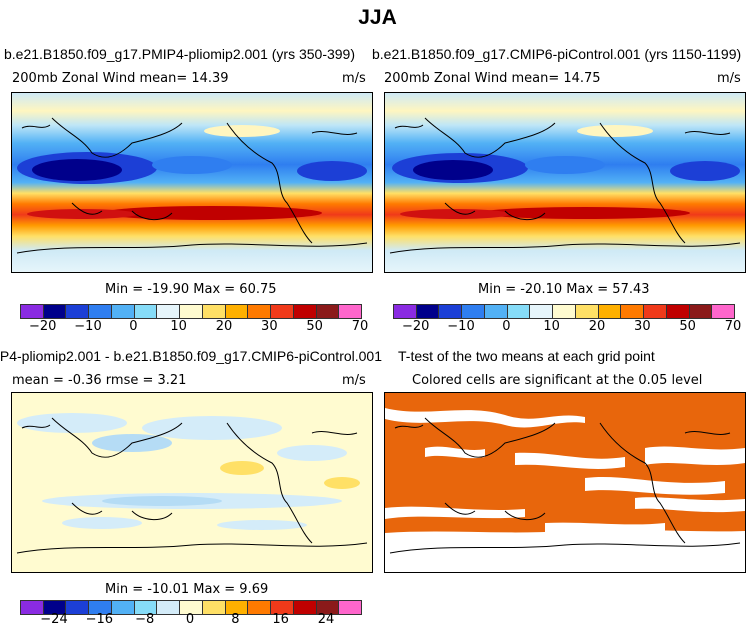  I want to click on panel-b-units: m/s, so click(729, 78).